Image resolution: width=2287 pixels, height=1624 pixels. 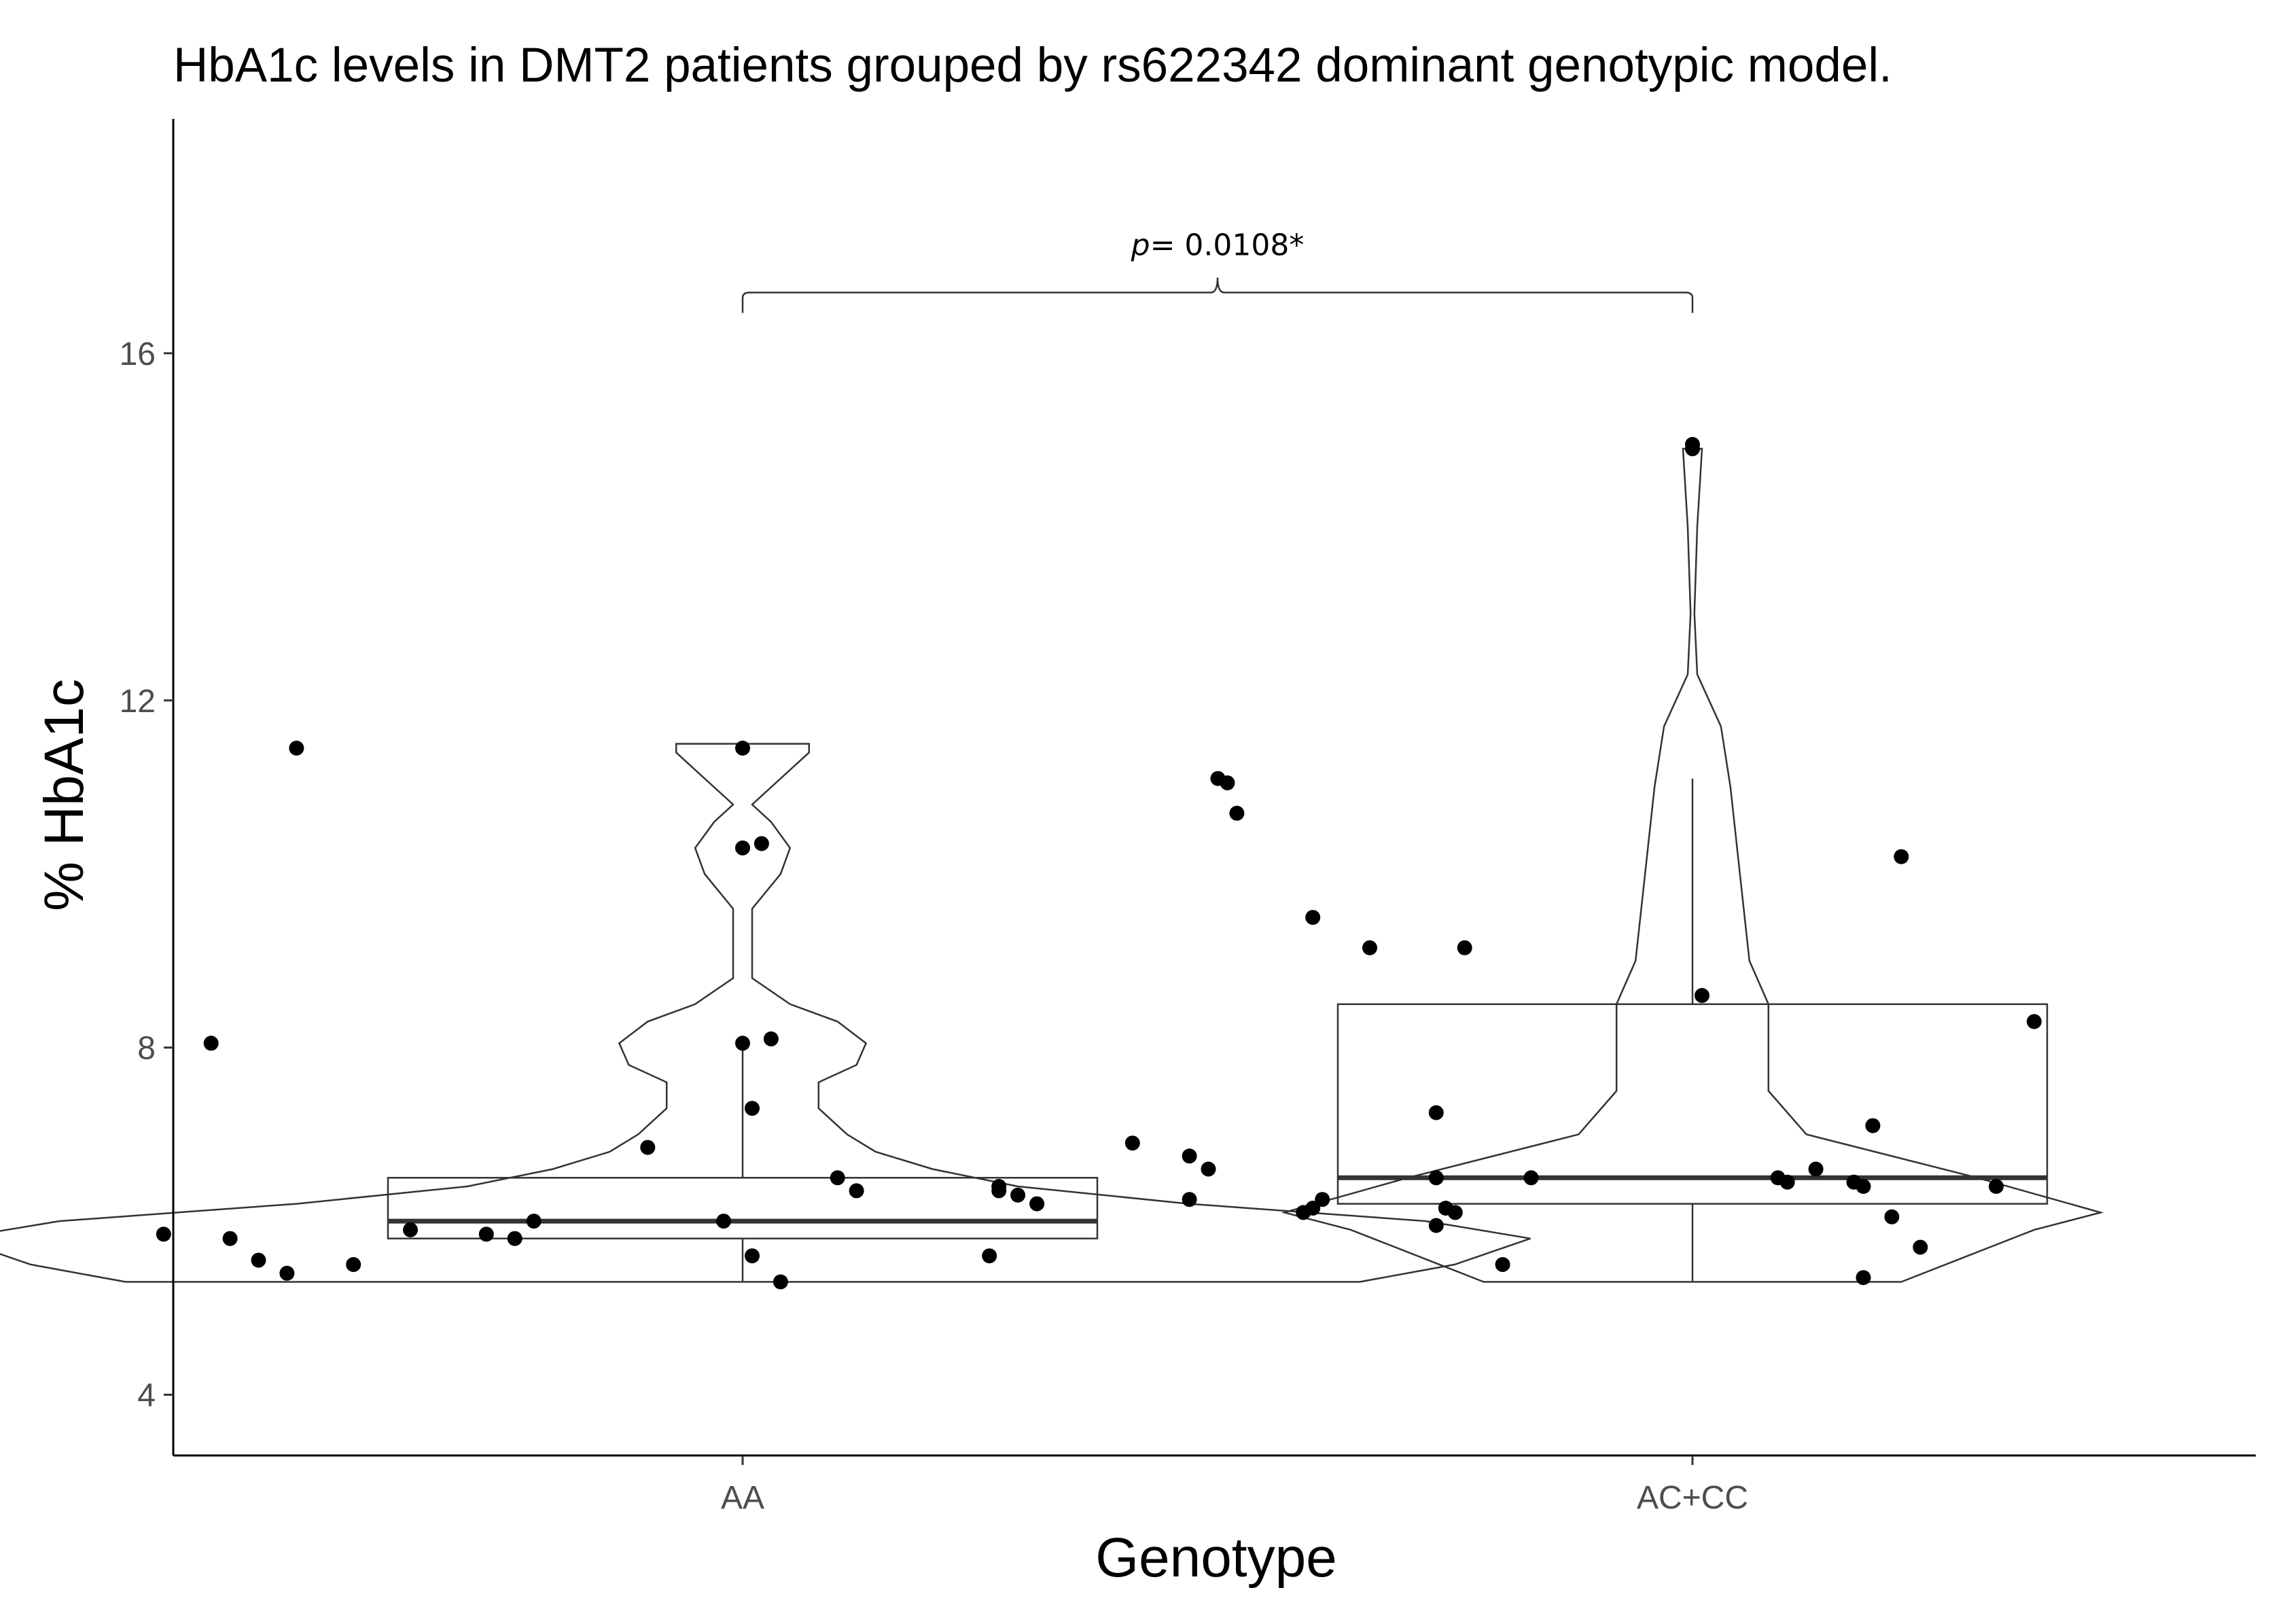 What do you see at coordinates (138, 354) in the screenshot?
I see `y-tick-label: 16` at bounding box center [138, 354].